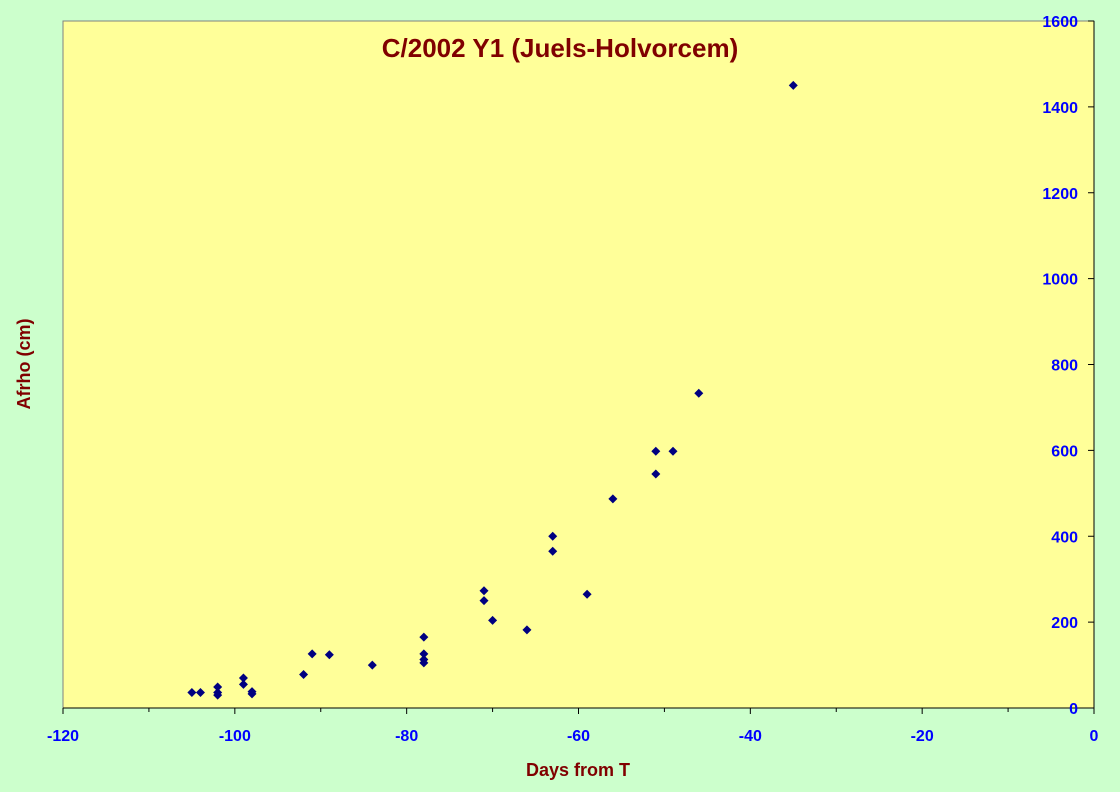 This screenshot has height=792, width=1120. I want to click on y-tick-label: 200, so click(1064, 623).